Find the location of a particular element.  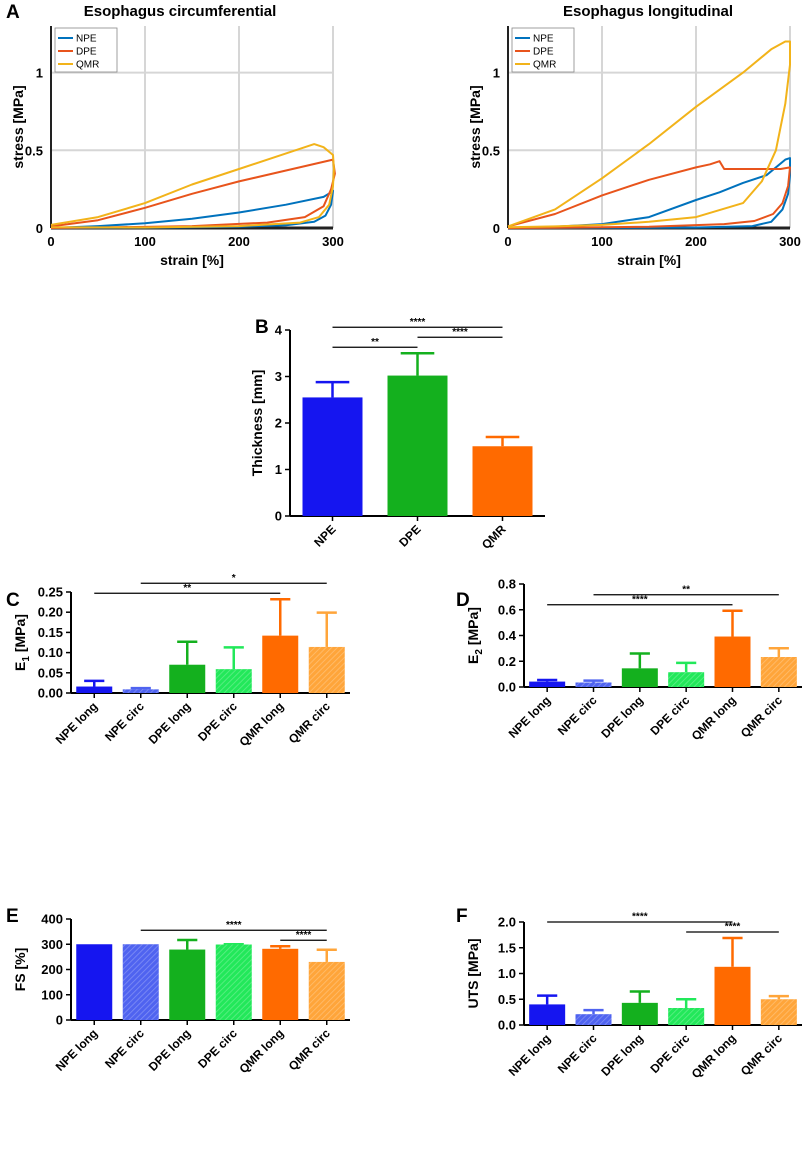

y-tick-label: 400 is located at coordinates (52, 919).